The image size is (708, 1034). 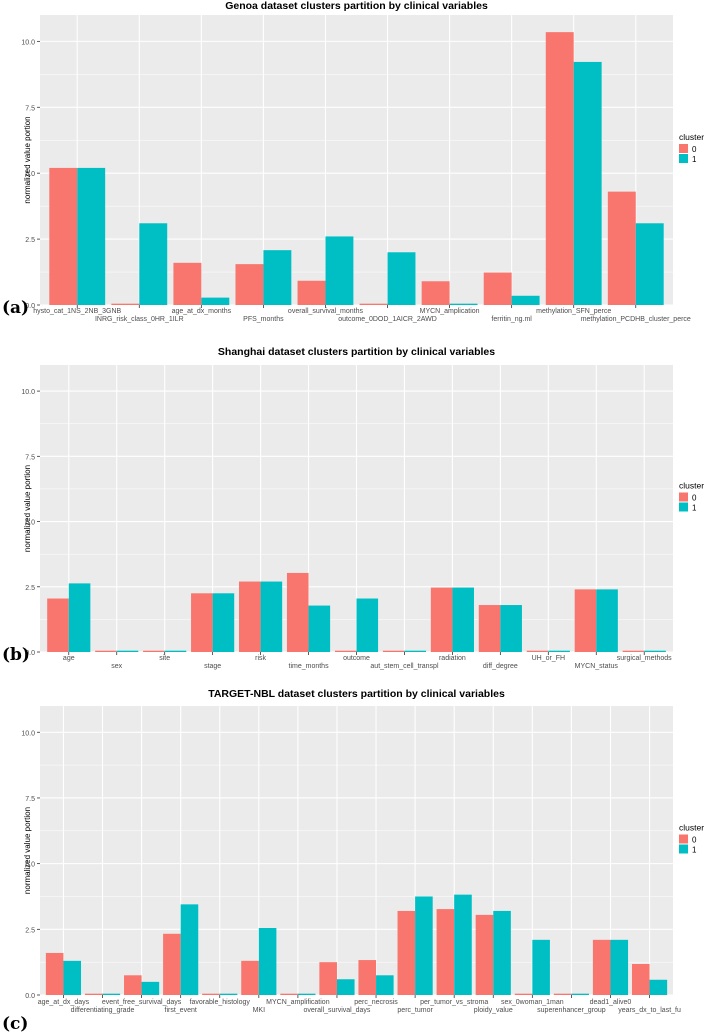 What do you see at coordinates (220, 1002) in the screenshot?
I see `x-tick-label: favorable_histology` at bounding box center [220, 1002].